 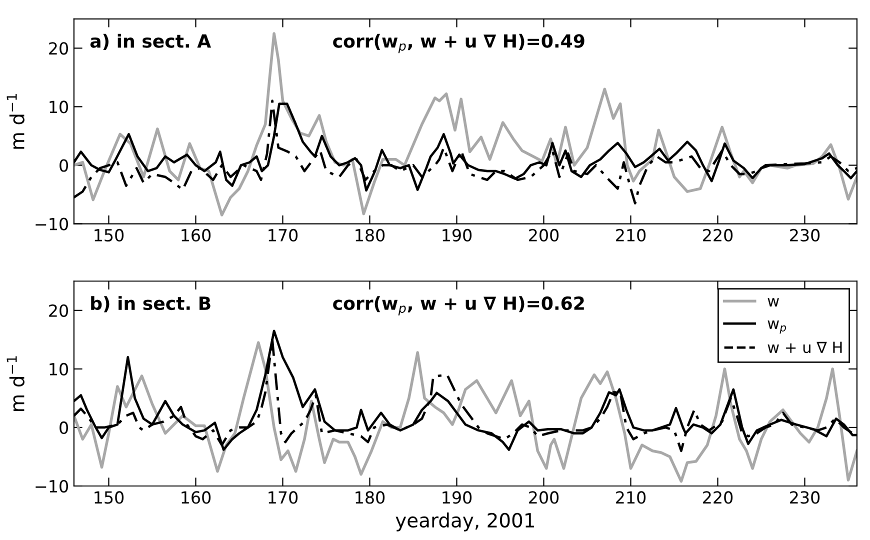 What do you see at coordinates (805, 348) in the screenshot?
I see `legend-label: w + u ∇ H` at bounding box center [805, 348].